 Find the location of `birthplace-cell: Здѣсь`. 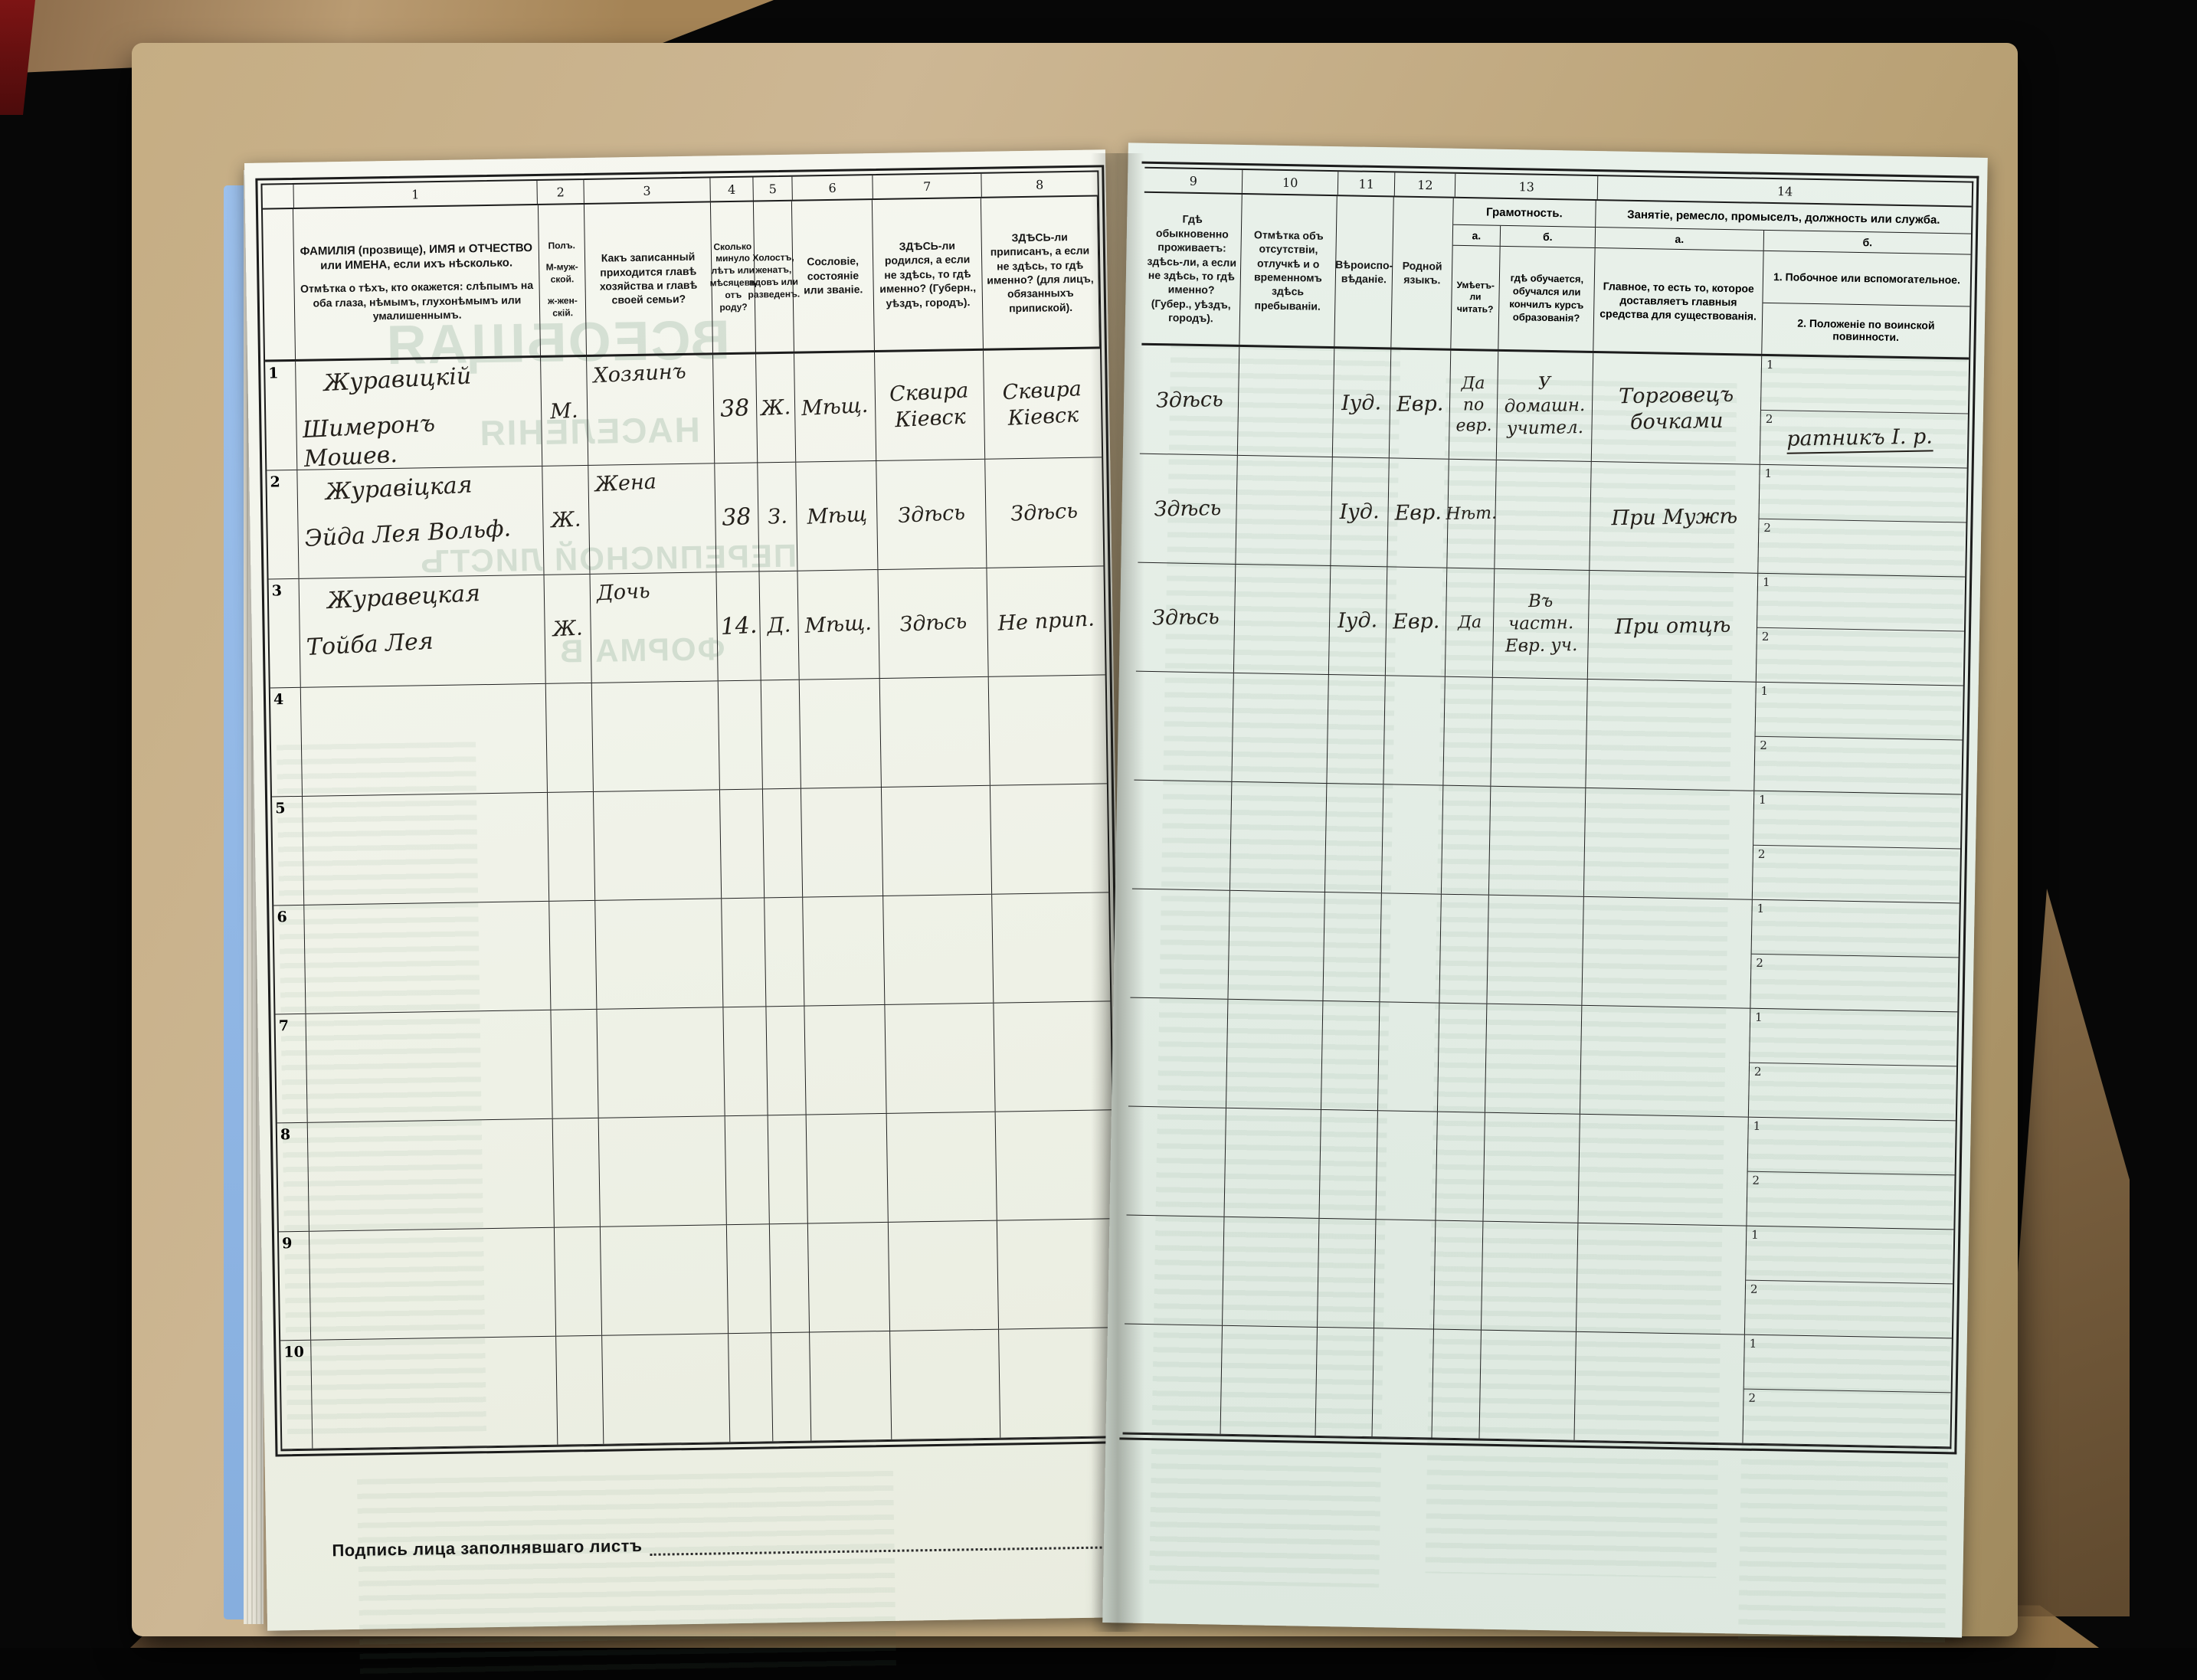

birthplace-cell: Здѣсь is located at coordinates (931, 514).